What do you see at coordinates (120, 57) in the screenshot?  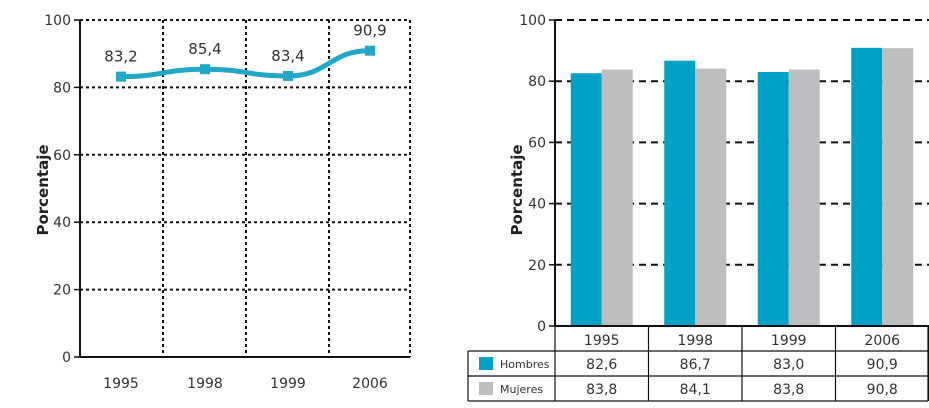 I see `data-label: 83,2` at bounding box center [120, 57].